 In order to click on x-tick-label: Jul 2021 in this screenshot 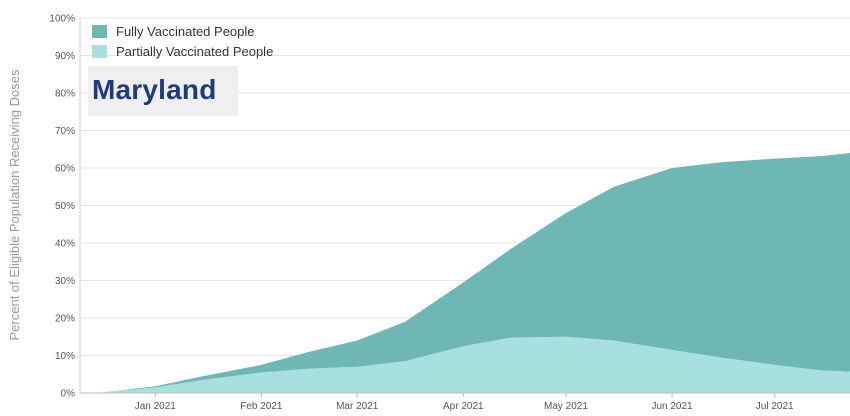, I will do `click(775, 406)`.